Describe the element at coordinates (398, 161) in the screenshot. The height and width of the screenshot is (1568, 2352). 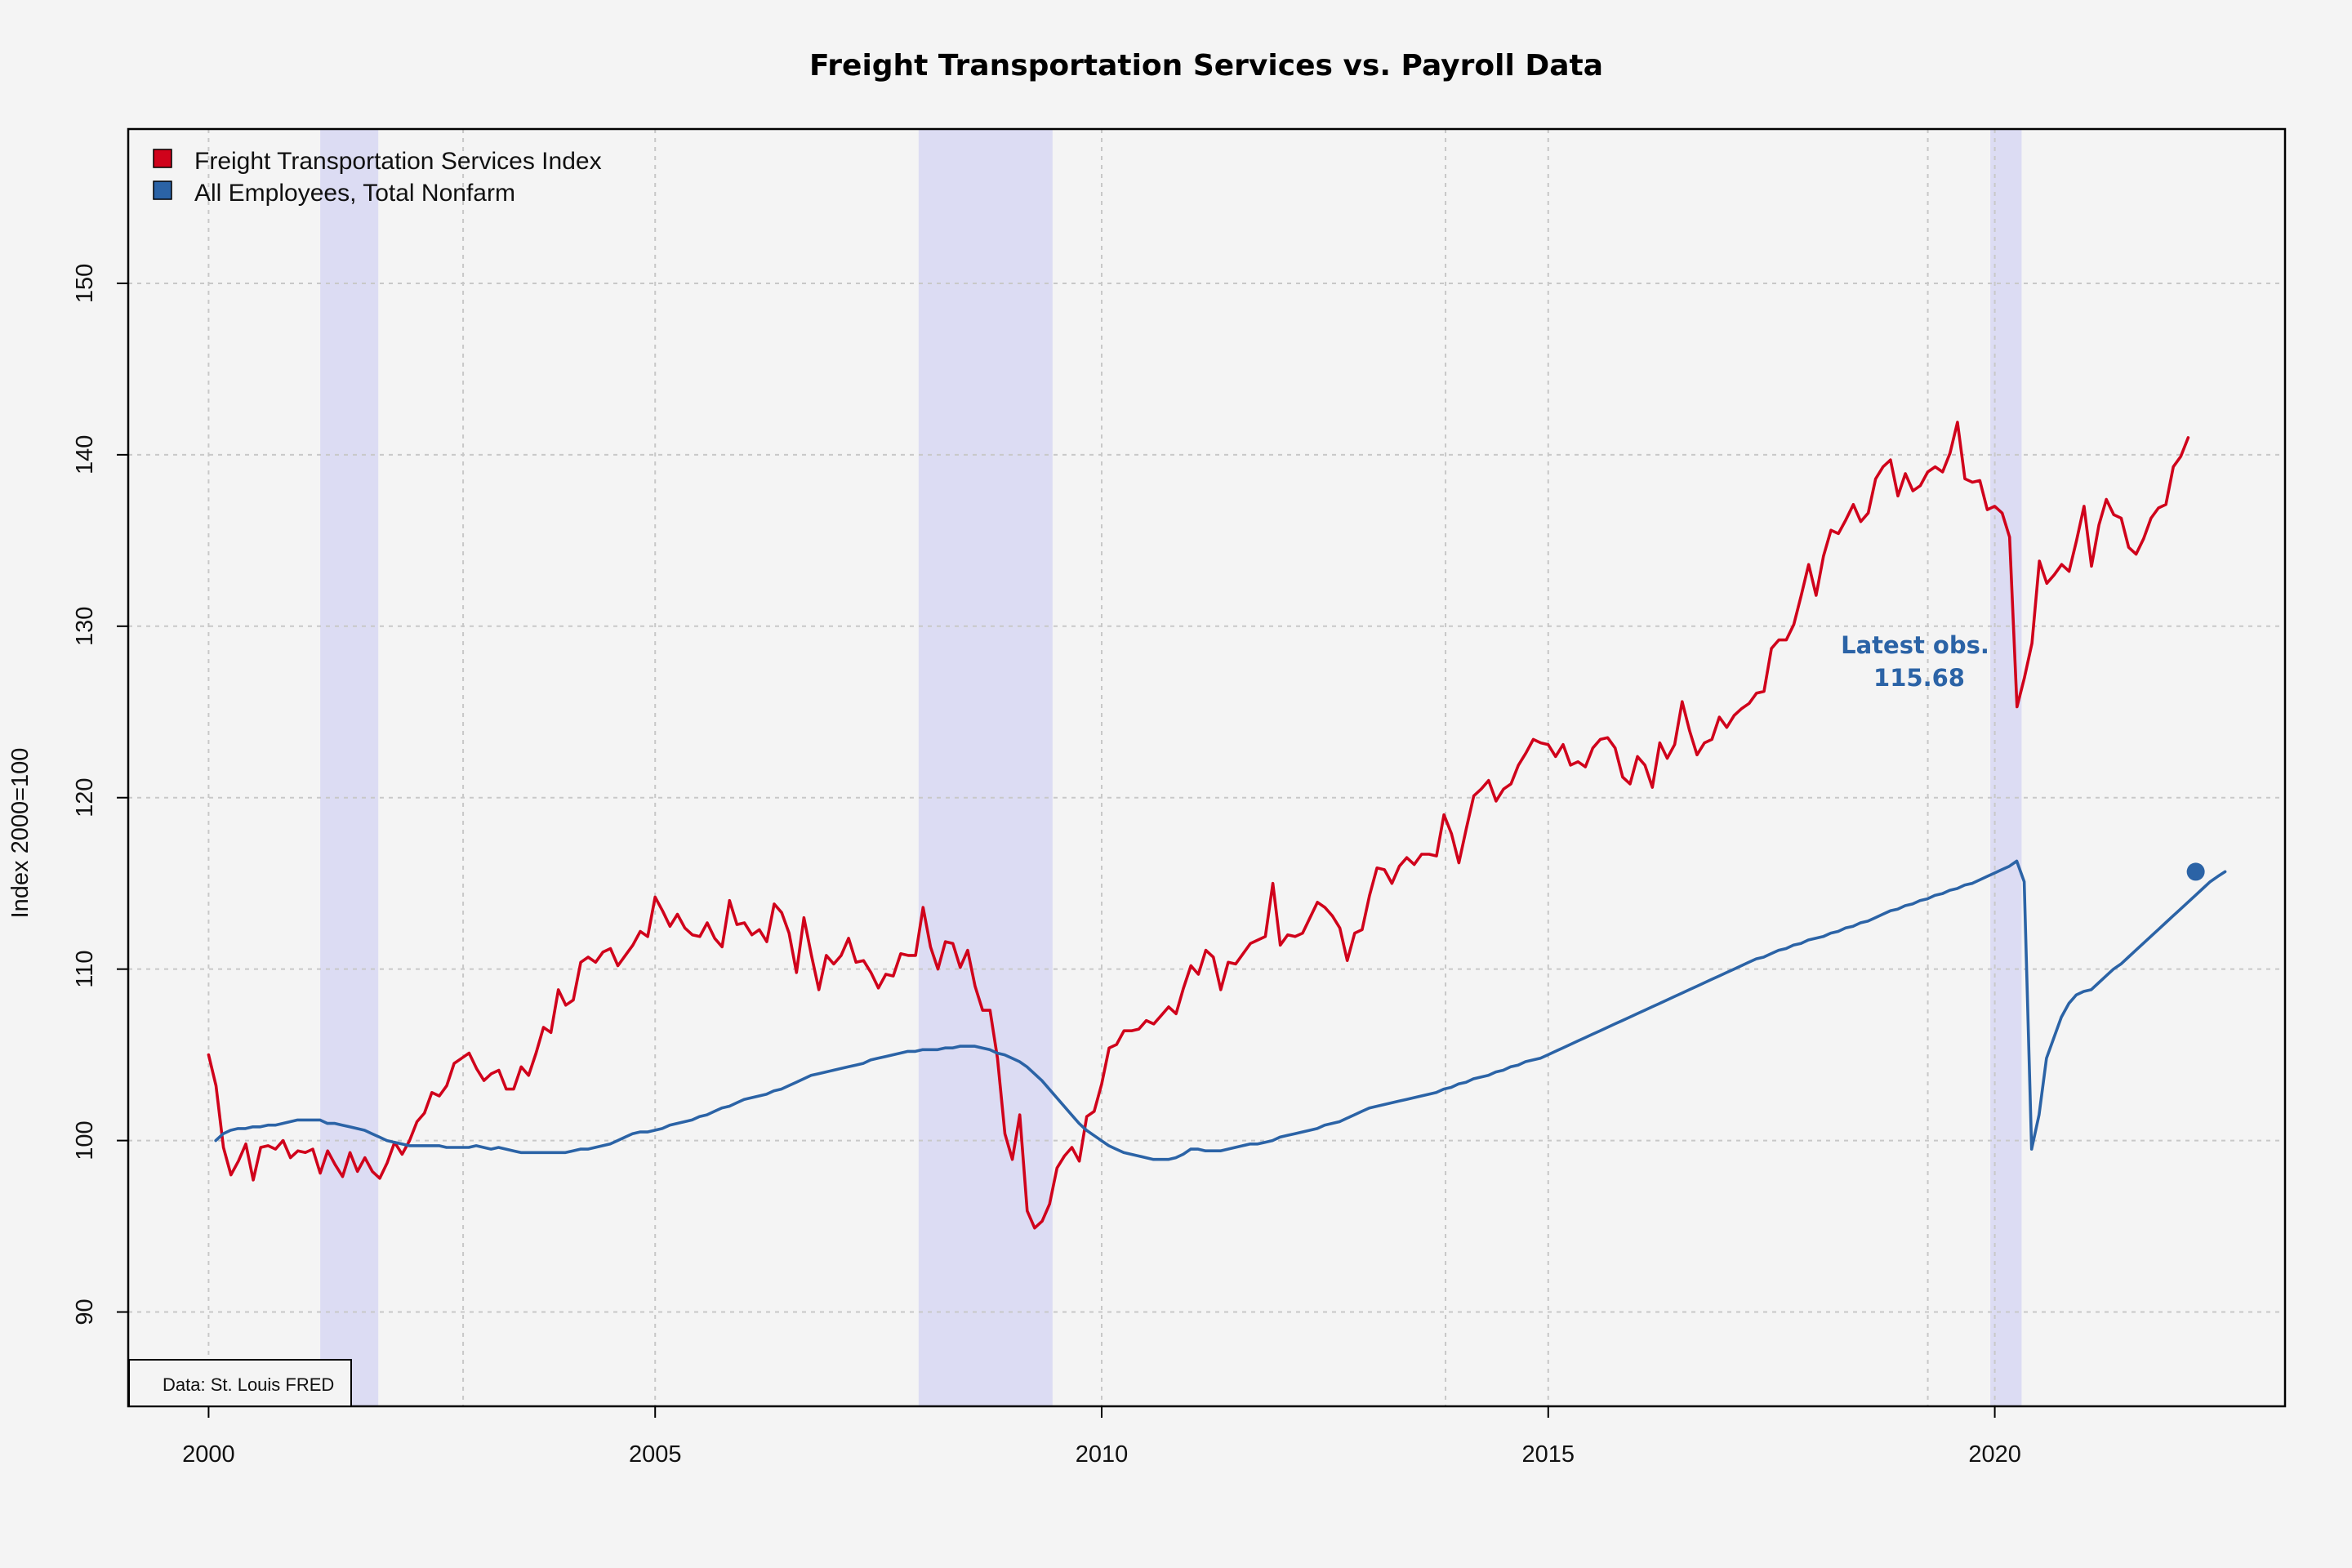
I see `legend-label-freight: Freight Transportation Services Index` at that location.